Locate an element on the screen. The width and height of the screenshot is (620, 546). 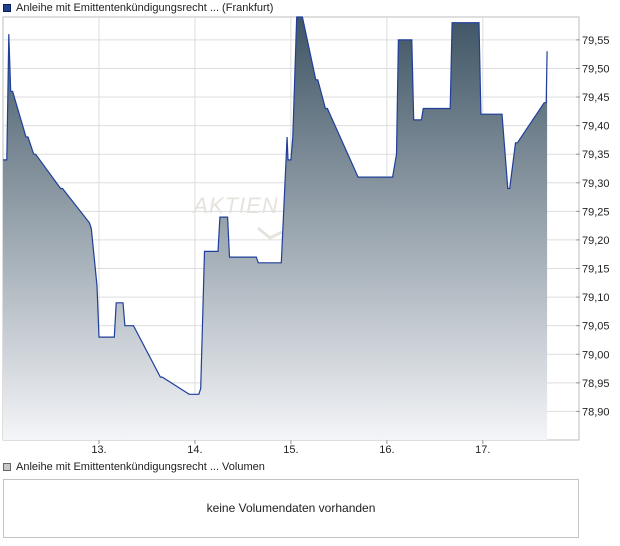
volume-empty-message: keine Volumendaten vorhanden is located at coordinates (291, 508).